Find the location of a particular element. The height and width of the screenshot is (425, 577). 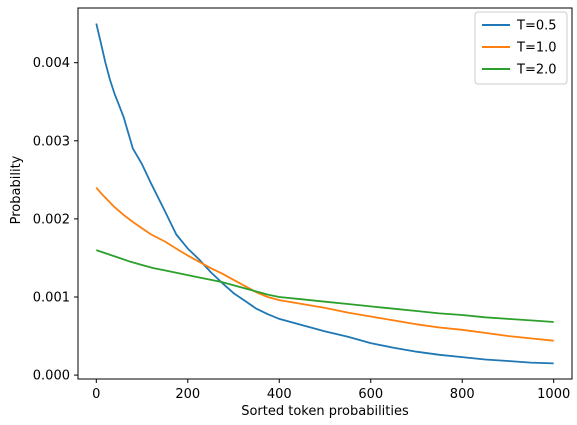

legend-box is located at coordinates (521, 48).